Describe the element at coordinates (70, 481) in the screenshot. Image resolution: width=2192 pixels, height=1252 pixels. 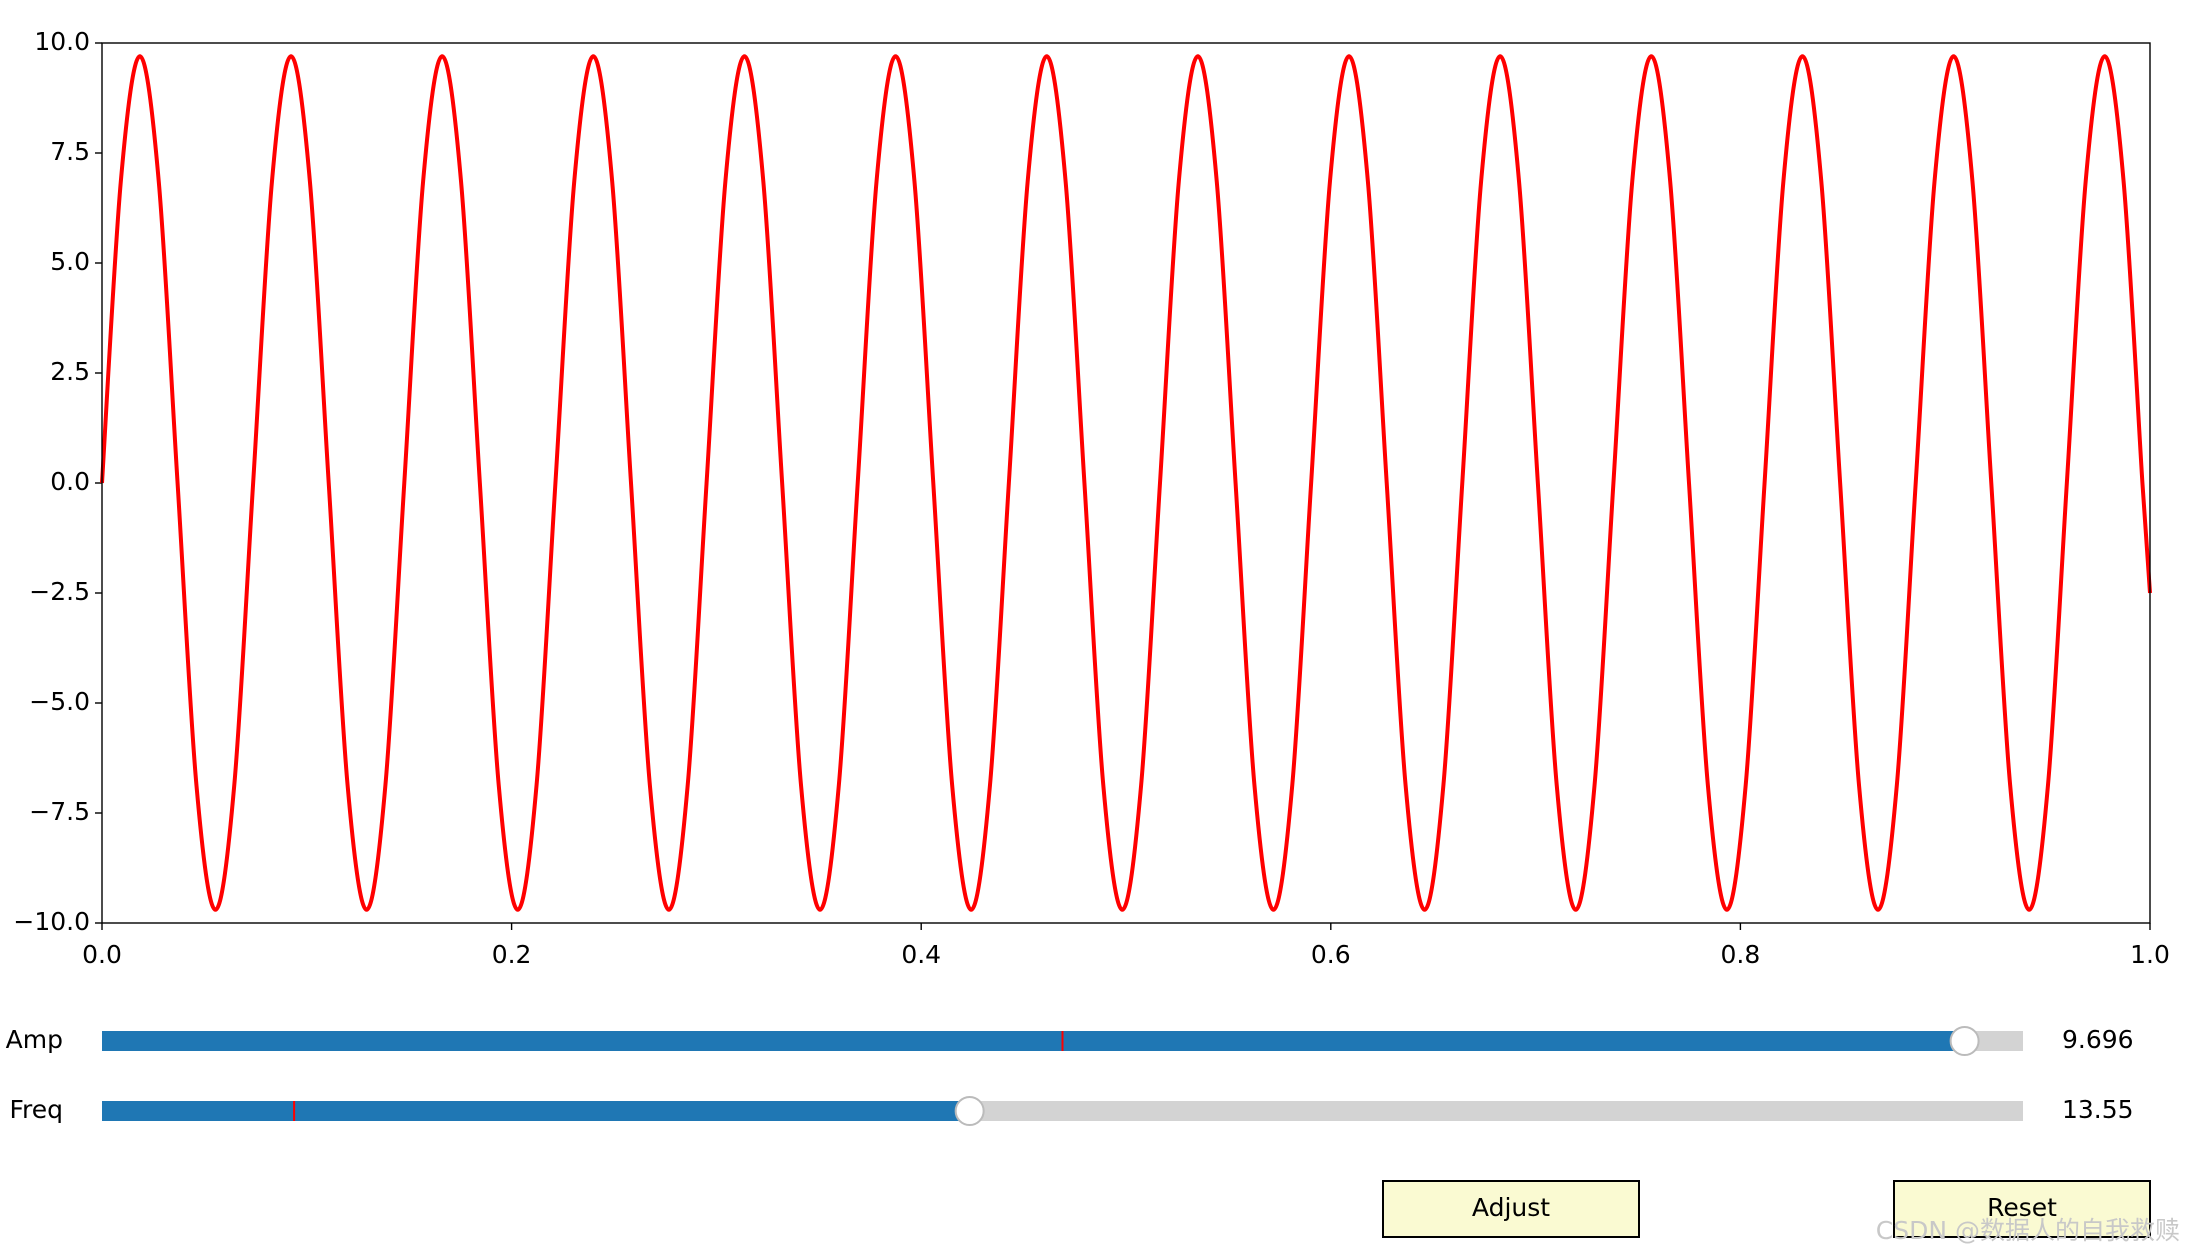
I see `y-tick-label: 0.0` at that location.